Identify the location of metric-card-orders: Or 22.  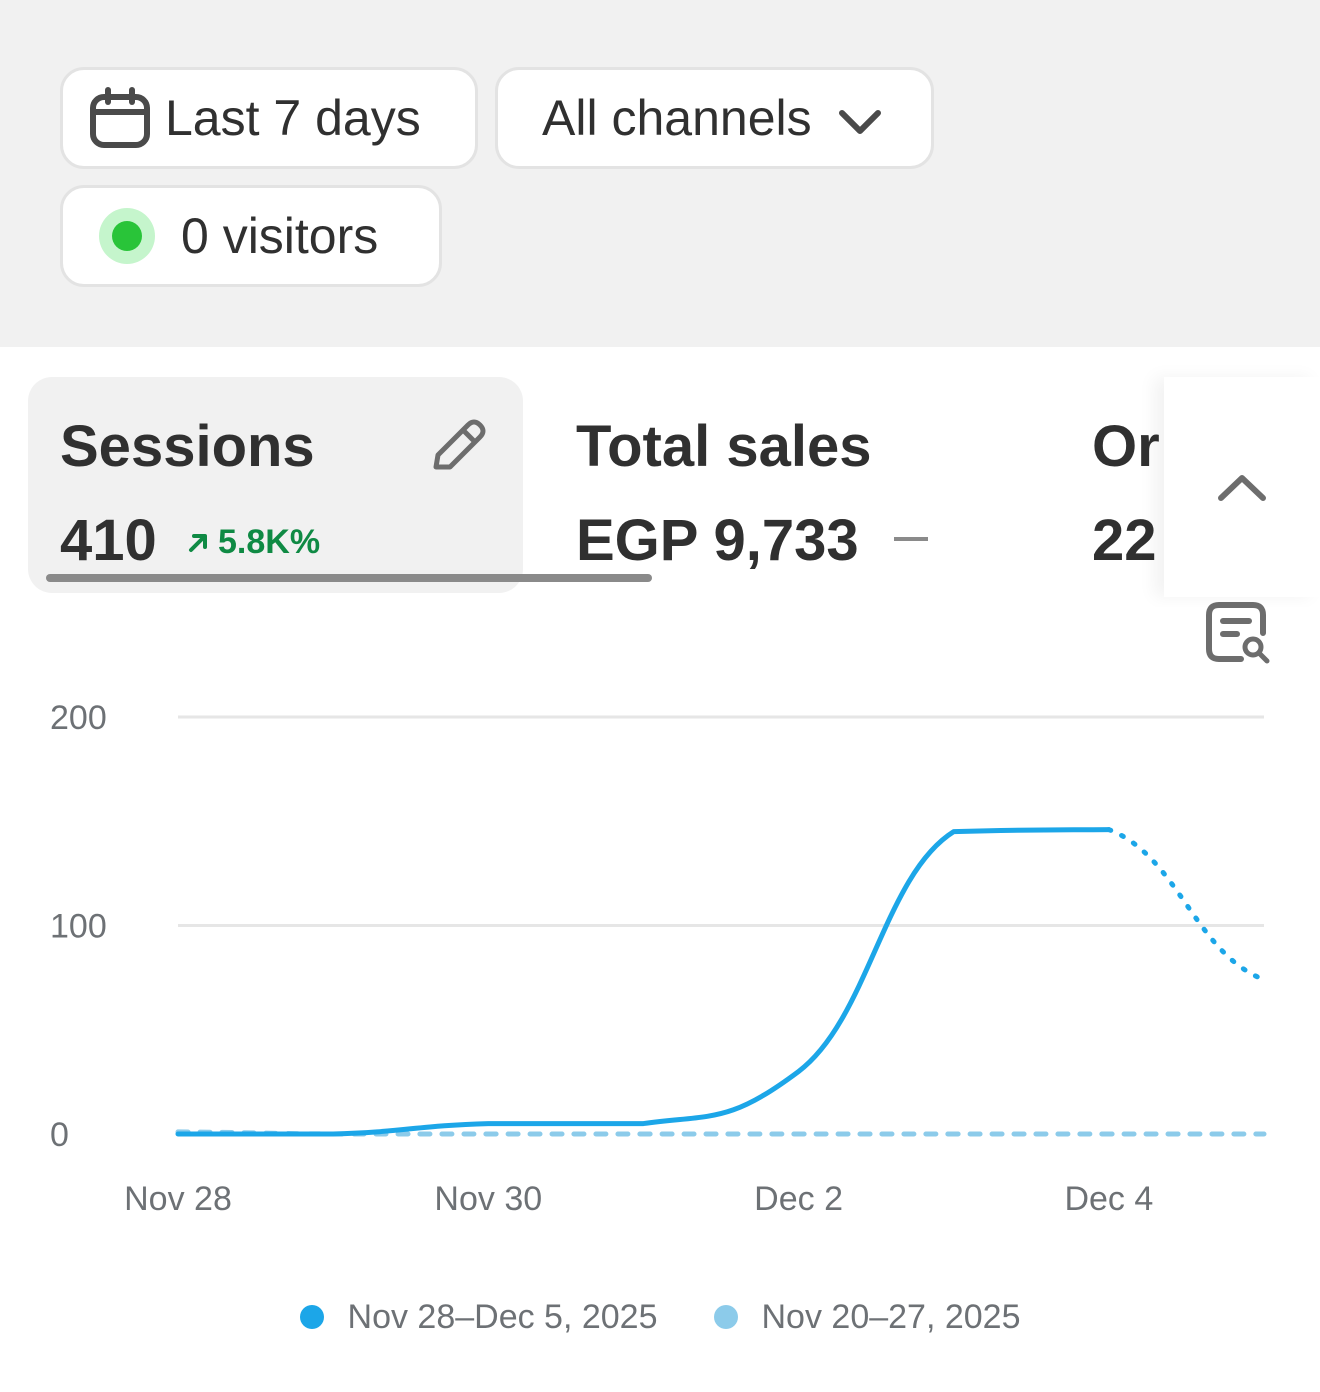
(1192, 485).